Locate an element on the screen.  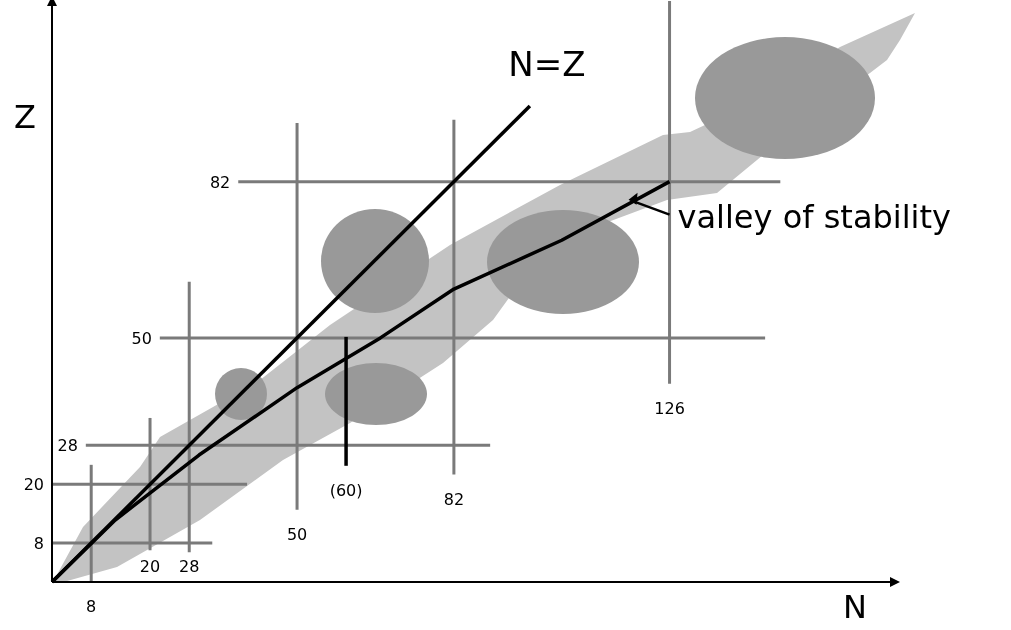
annotation: 8 is located at coordinates (91, 606).